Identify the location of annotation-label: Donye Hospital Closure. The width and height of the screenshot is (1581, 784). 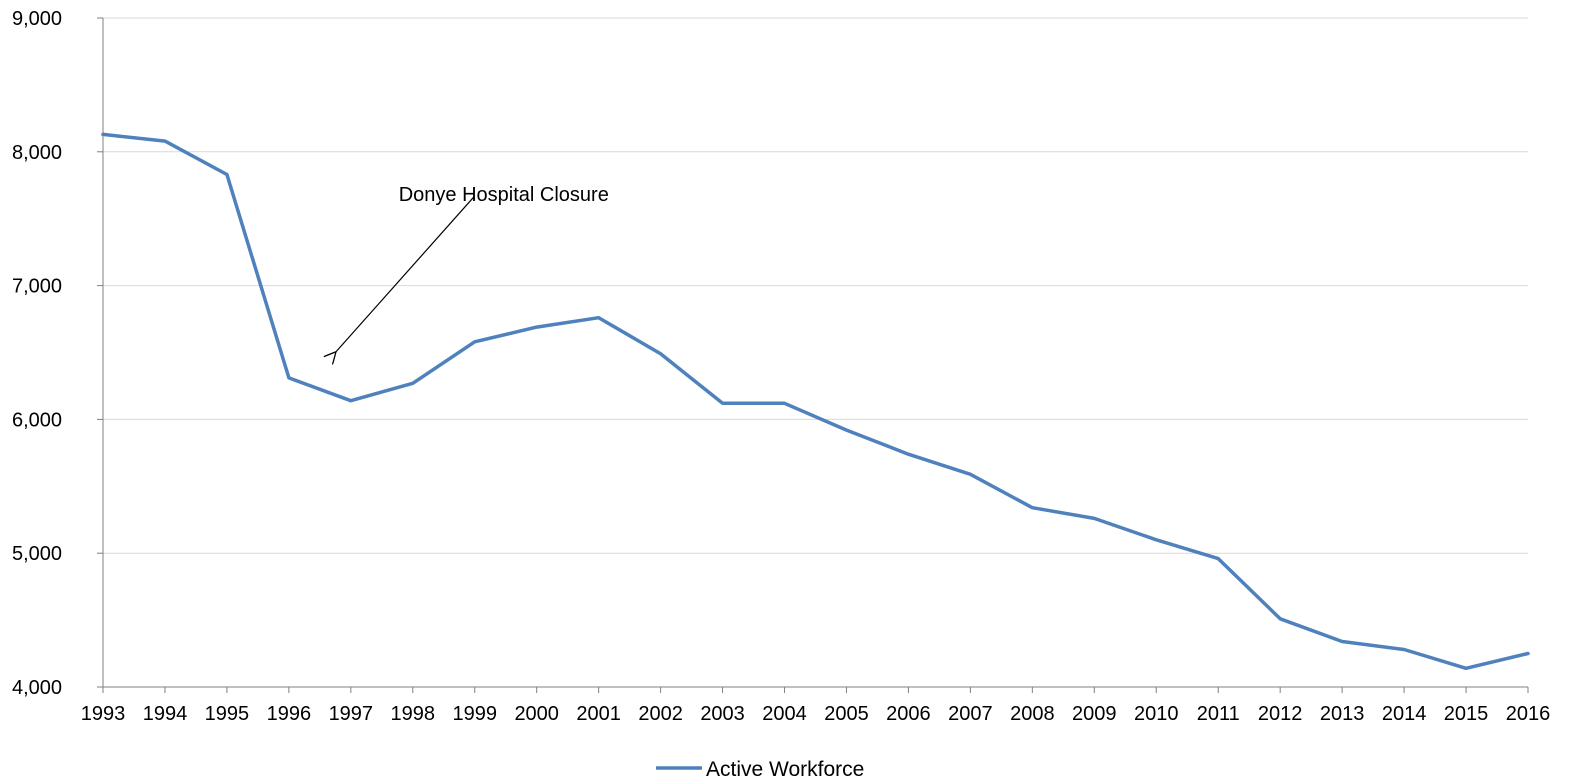
(504, 195).